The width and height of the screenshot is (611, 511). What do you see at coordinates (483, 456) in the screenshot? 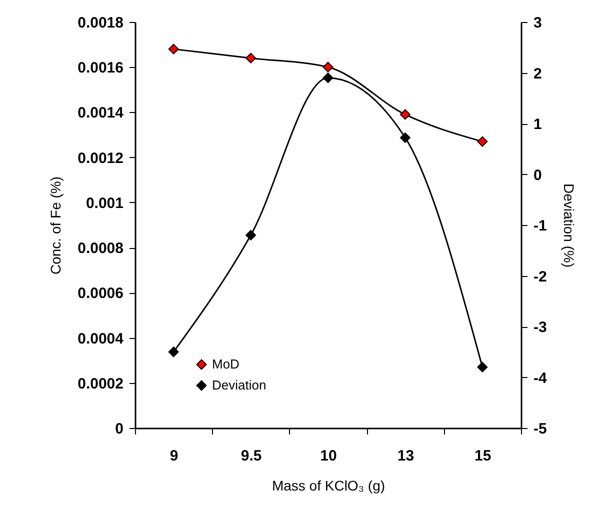
I see `x-tick-label: 15` at bounding box center [483, 456].